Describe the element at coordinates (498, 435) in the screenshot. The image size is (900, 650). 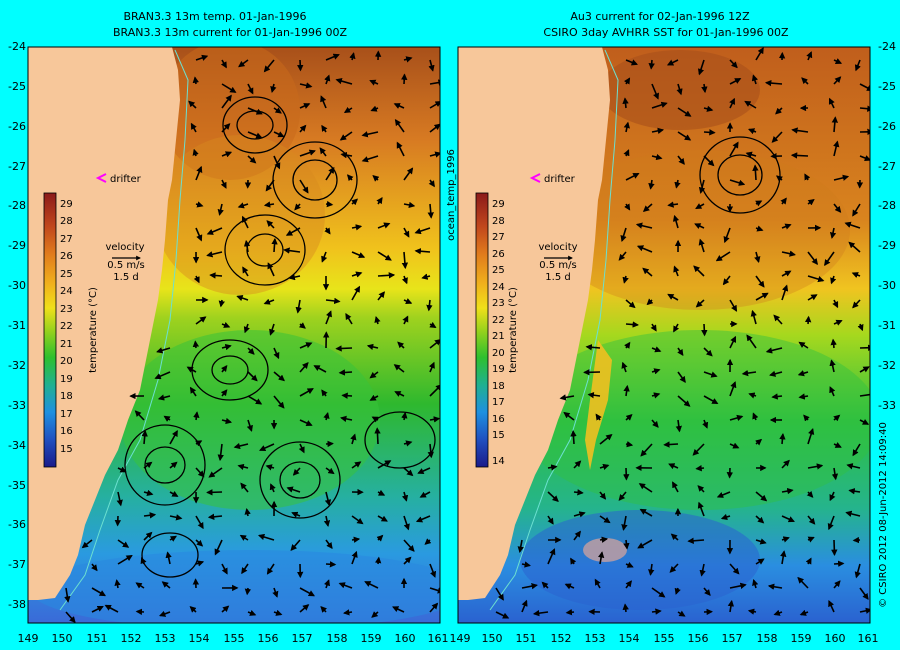
I see `colorbar-tick: 15` at that location.